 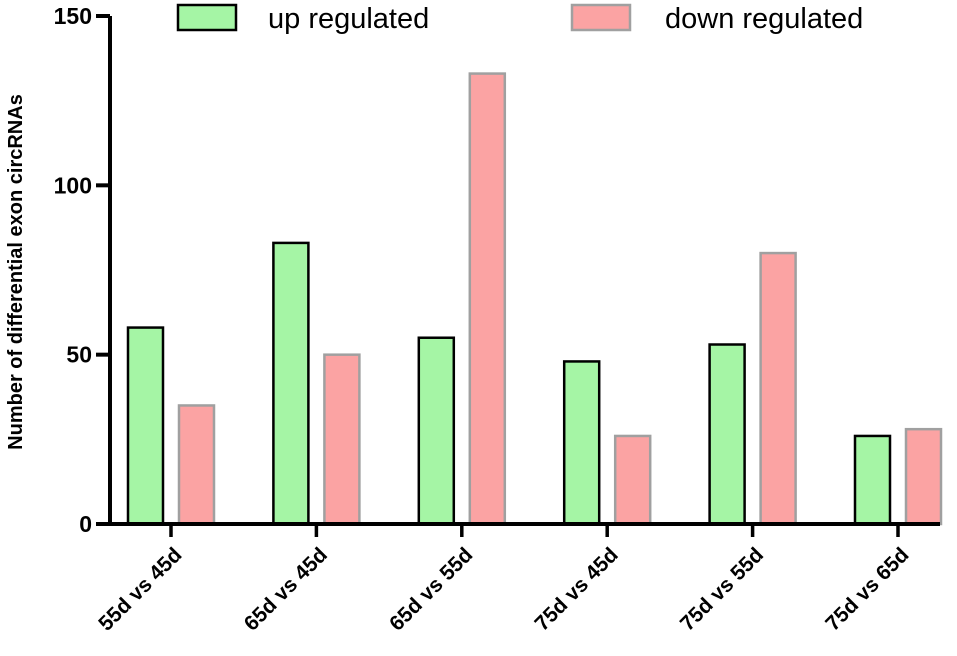 I want to click on y-tick-label-100: 100, so click(x=73, y=185).